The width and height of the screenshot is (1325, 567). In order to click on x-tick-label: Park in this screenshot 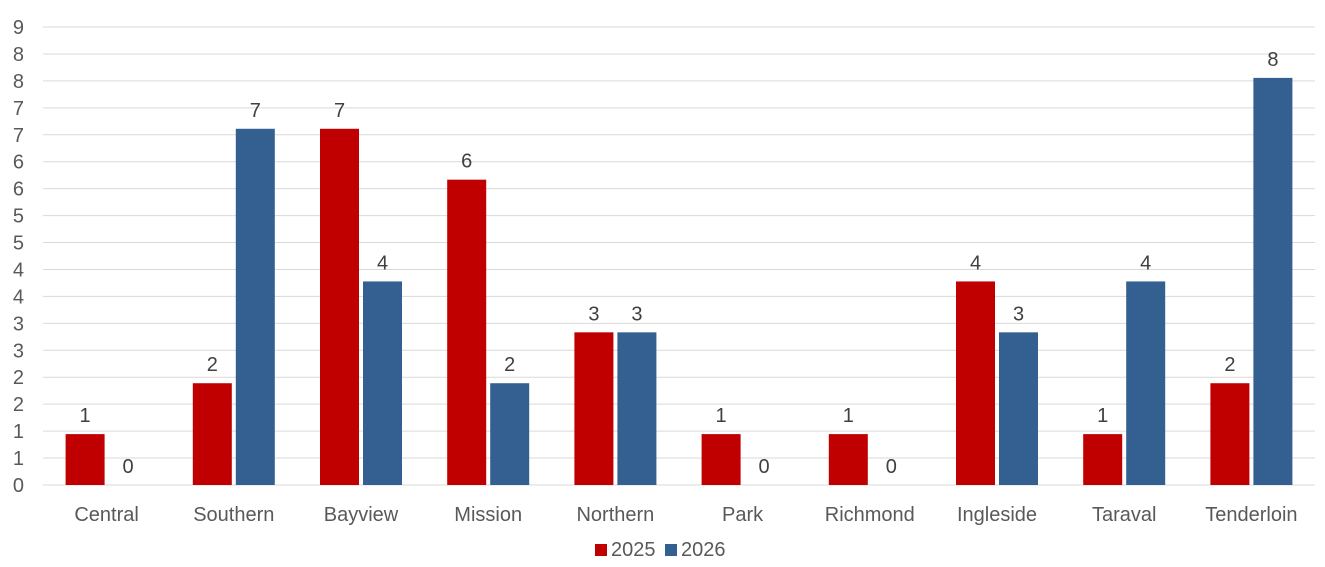, I will do `click(743, 515)`.